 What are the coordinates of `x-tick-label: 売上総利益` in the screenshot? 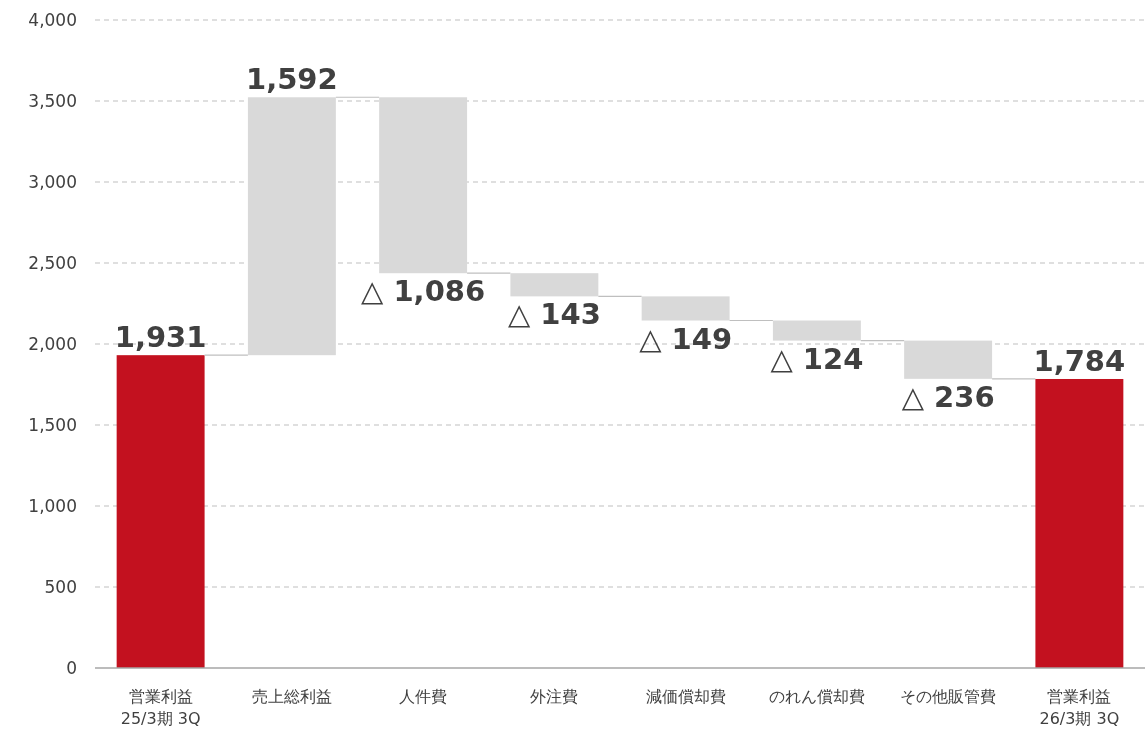 It's located at (291, 696).